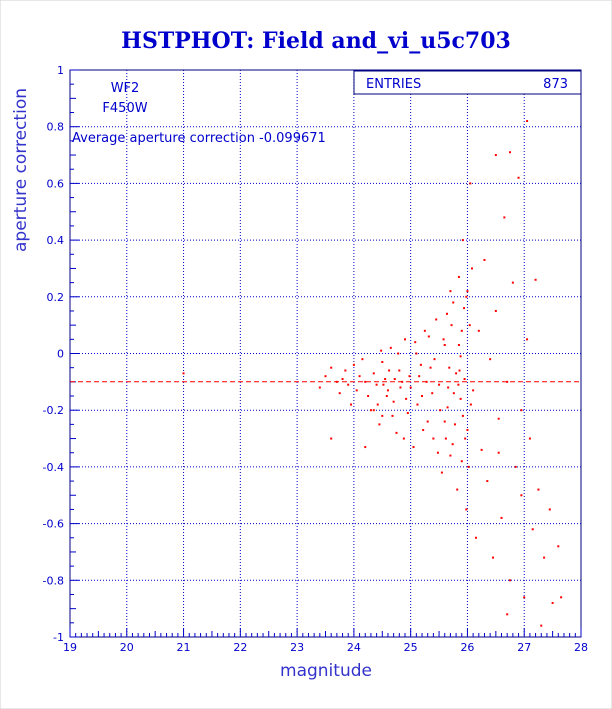 Image resolution: width=612 pixels, height=709 pixels. I want to click on chart-title: HSTPHOT: Field and_vi_u5c703, so click(316, 41).